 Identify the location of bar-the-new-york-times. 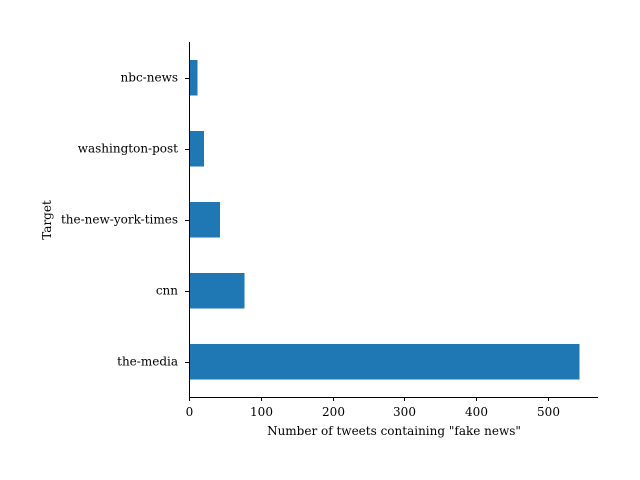
(204, 219).